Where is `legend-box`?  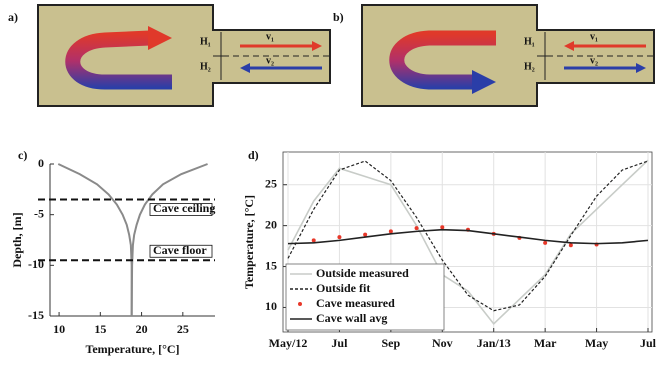
legend-box is located at coordinates (365, 297).